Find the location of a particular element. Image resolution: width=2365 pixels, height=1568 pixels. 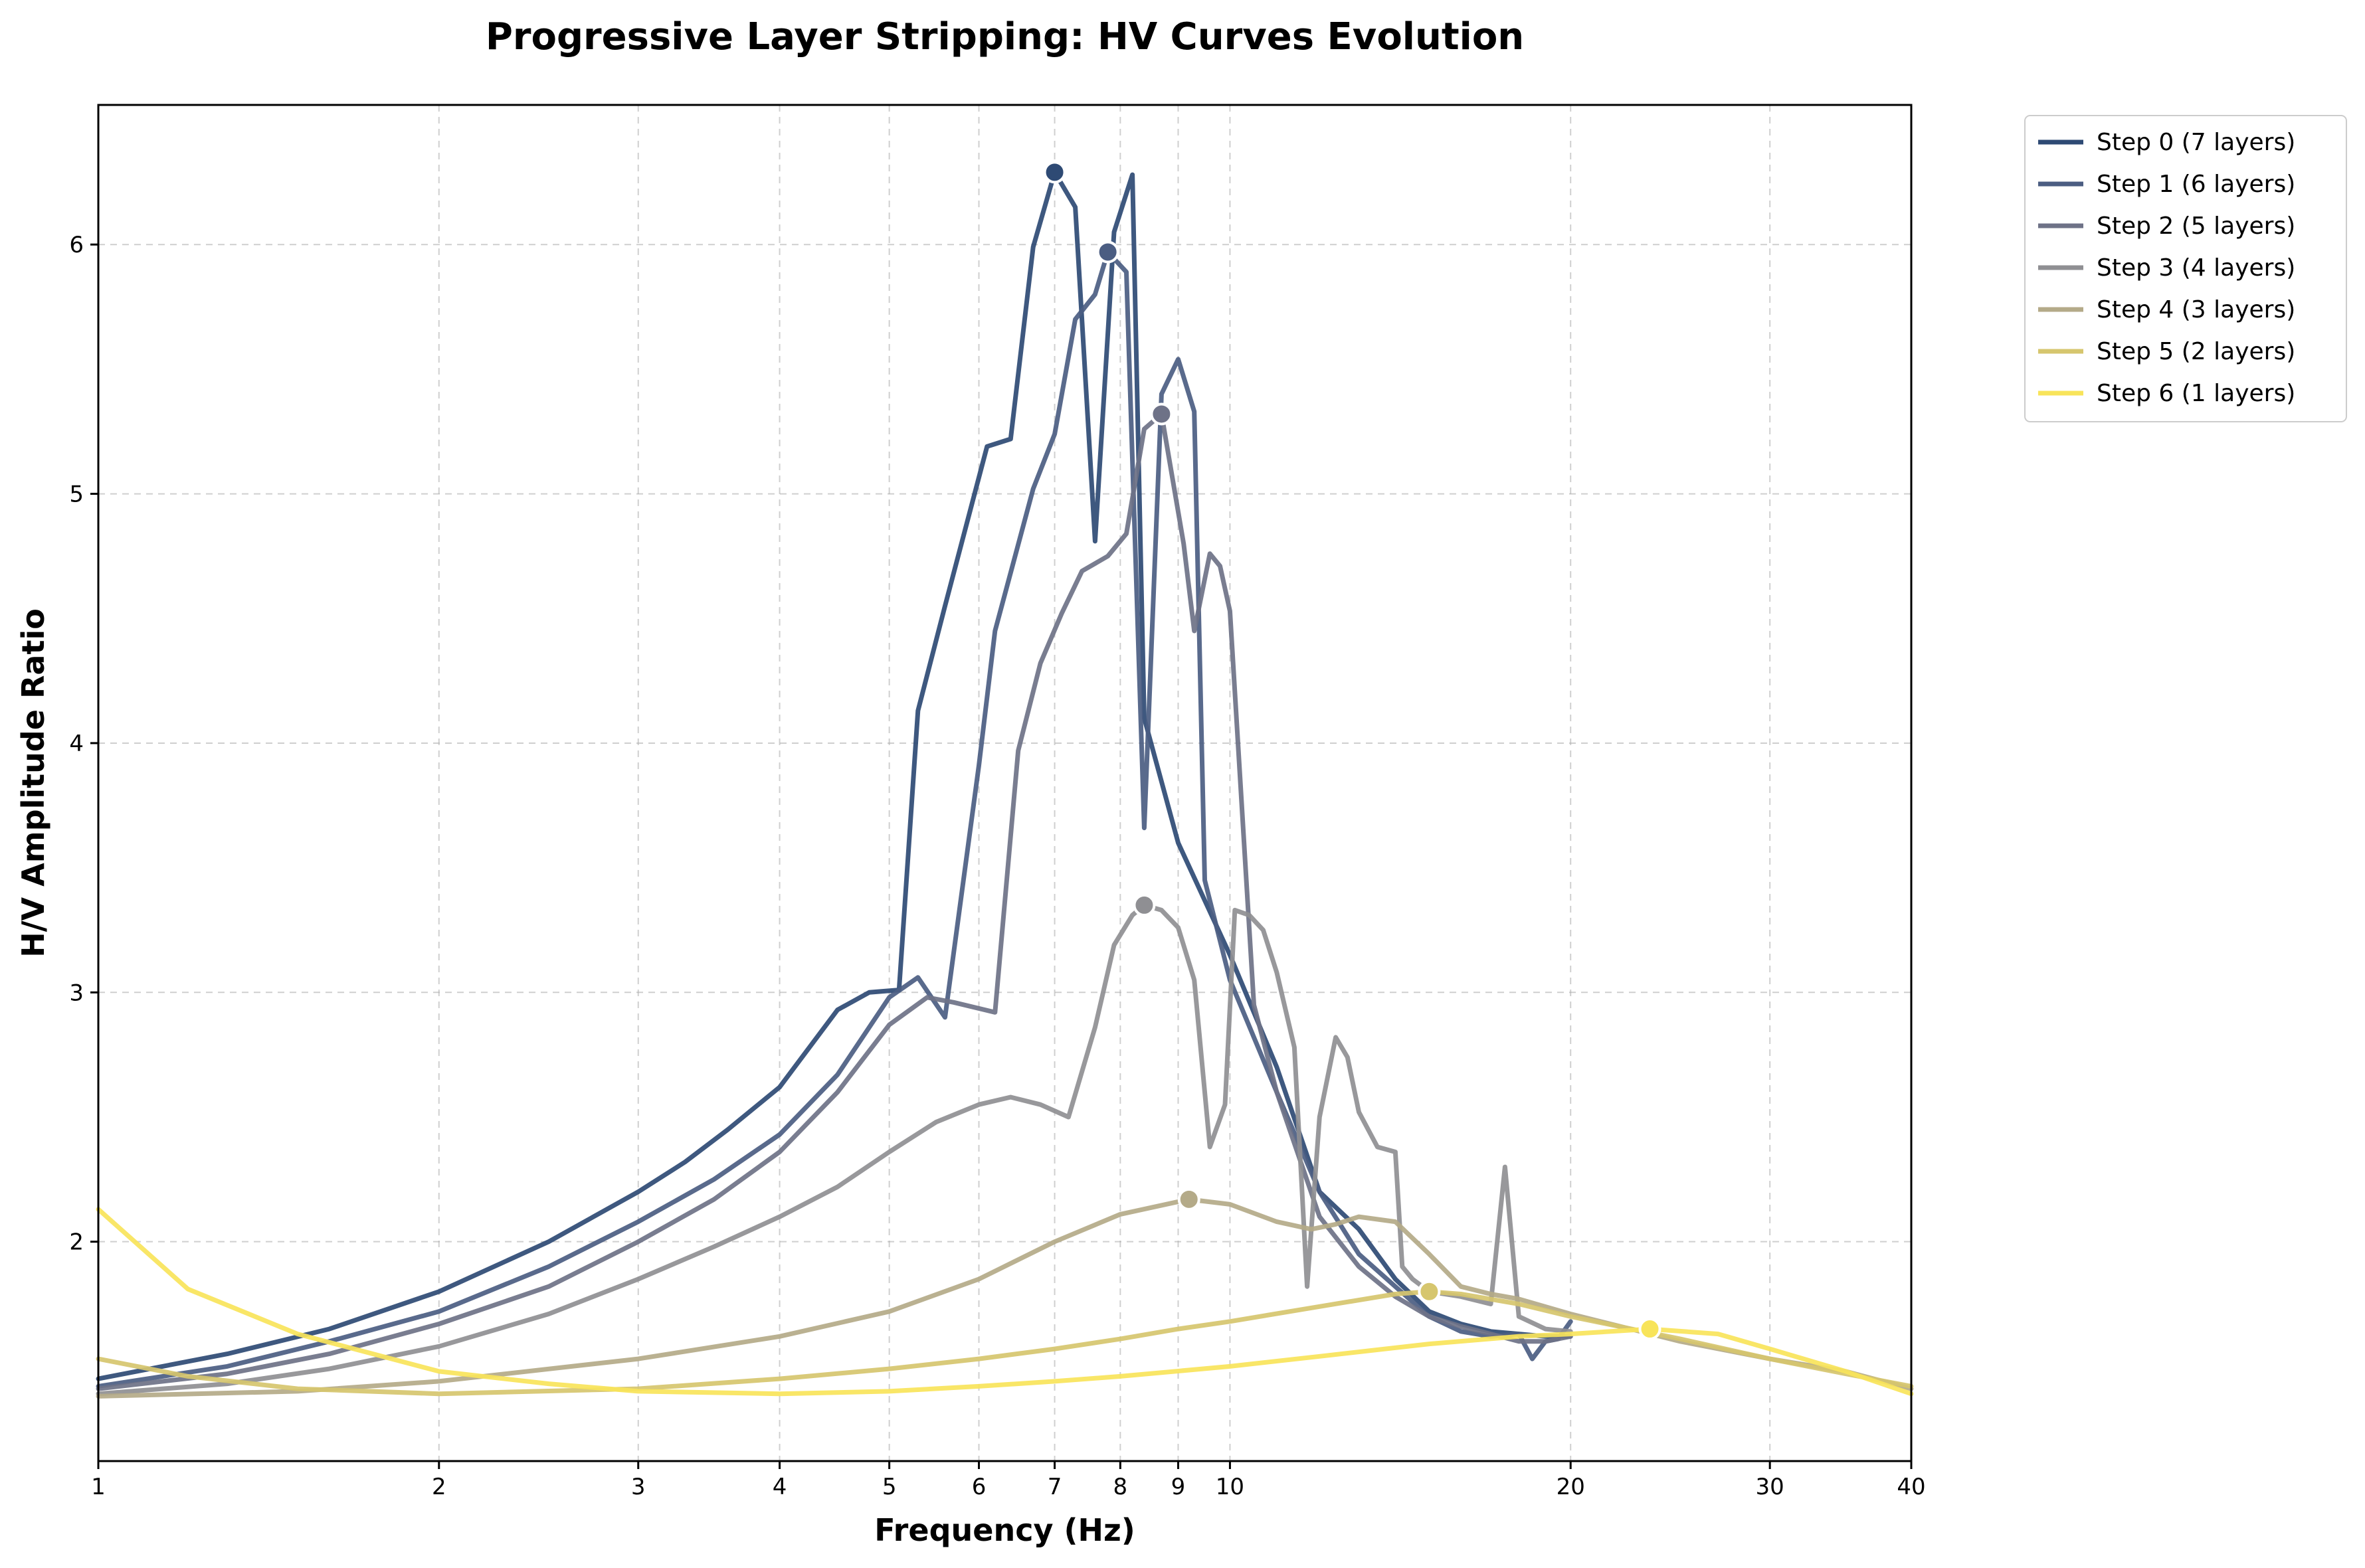

legend-label-step-2: Step 2 (5 layers) is located at coordinates (2196, 226).